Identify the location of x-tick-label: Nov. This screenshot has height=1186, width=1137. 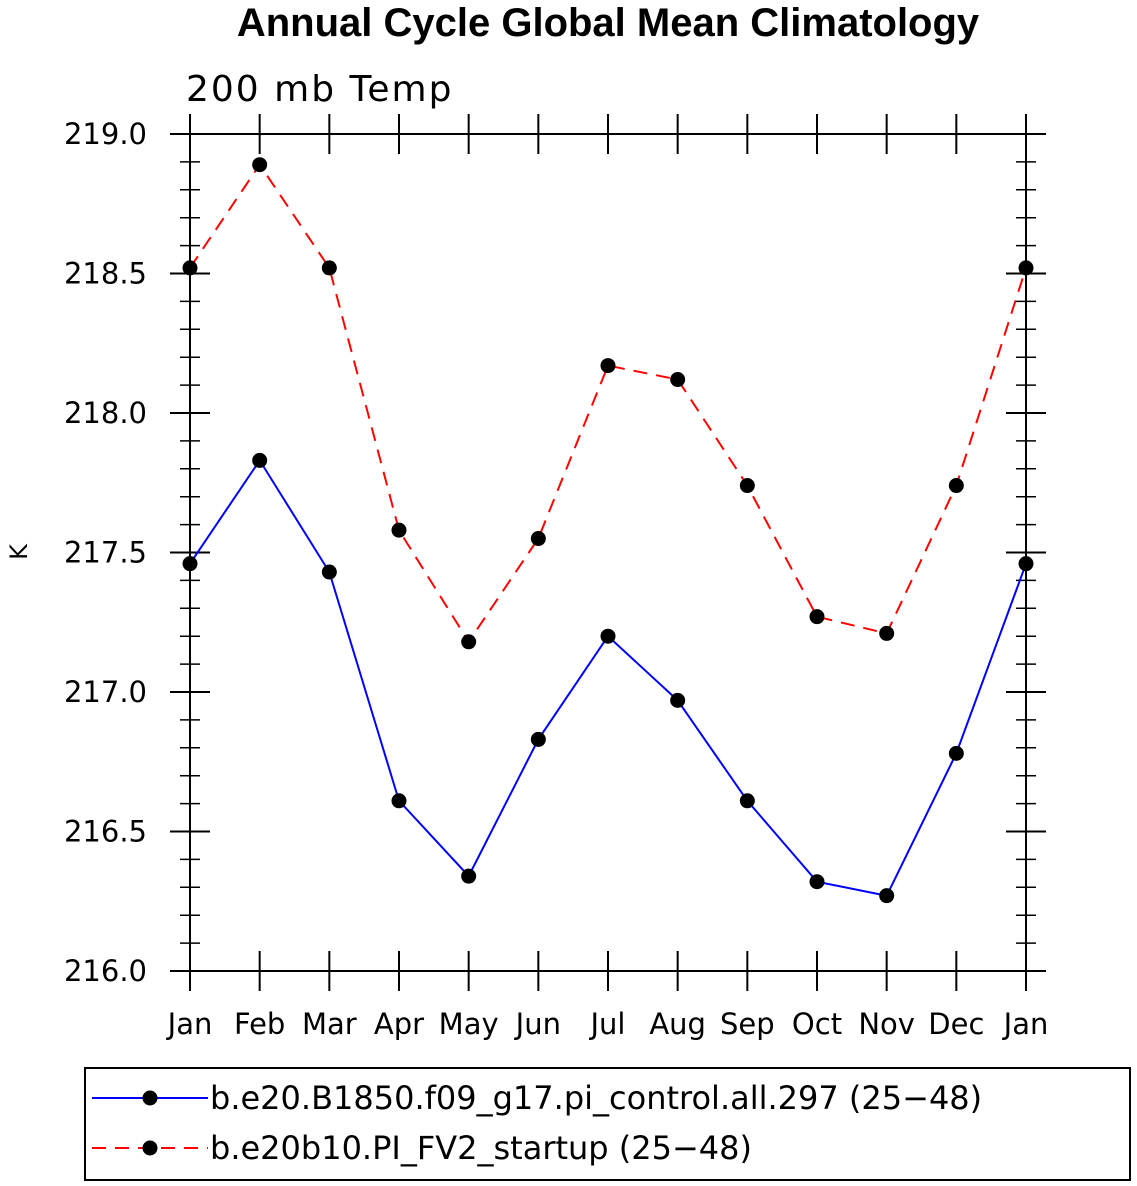
(886, 1024).